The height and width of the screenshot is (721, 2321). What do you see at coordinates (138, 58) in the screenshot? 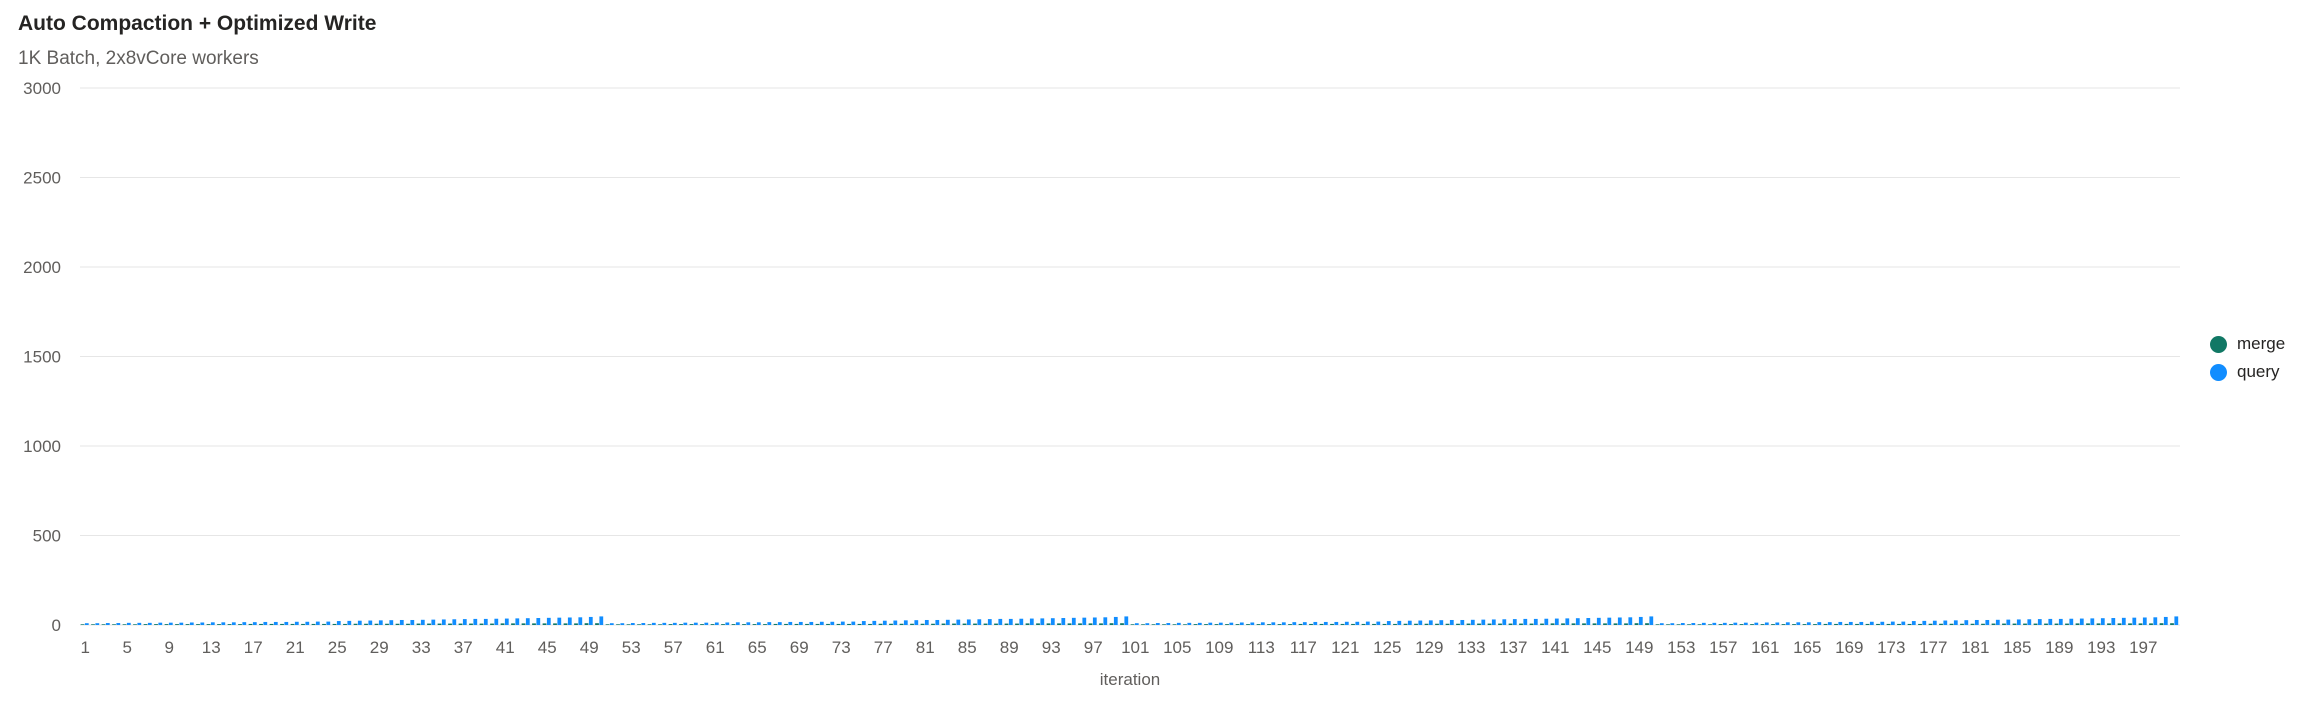
I see `chart-subtitle: 1K Batch, 2x8vCore workers` at bounding box center [138, 58].